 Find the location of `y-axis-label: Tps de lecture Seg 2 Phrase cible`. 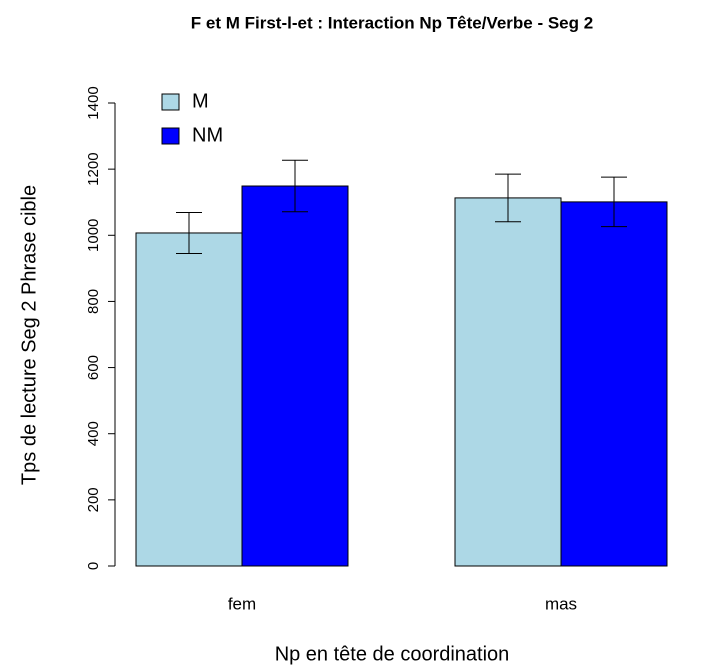

y-axis-label: Tps de lecture Seg 2 Phrase cible is located at coordinates (29, 335).